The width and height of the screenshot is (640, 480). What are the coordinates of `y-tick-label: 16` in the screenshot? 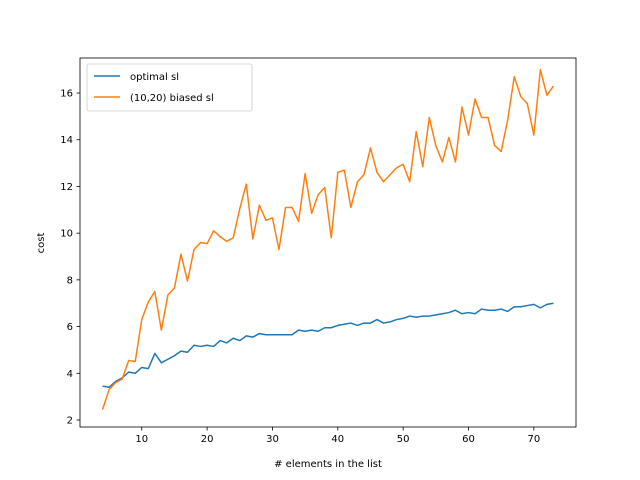 It's located at (66, 94).